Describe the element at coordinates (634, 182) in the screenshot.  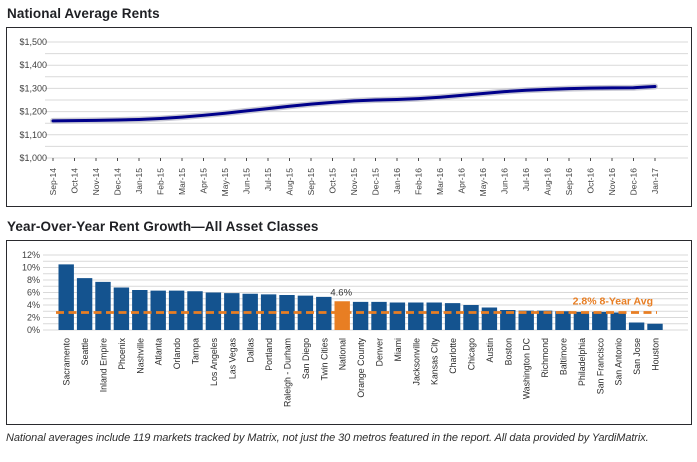
I see `x-tick-label: Dec-16` at that location.